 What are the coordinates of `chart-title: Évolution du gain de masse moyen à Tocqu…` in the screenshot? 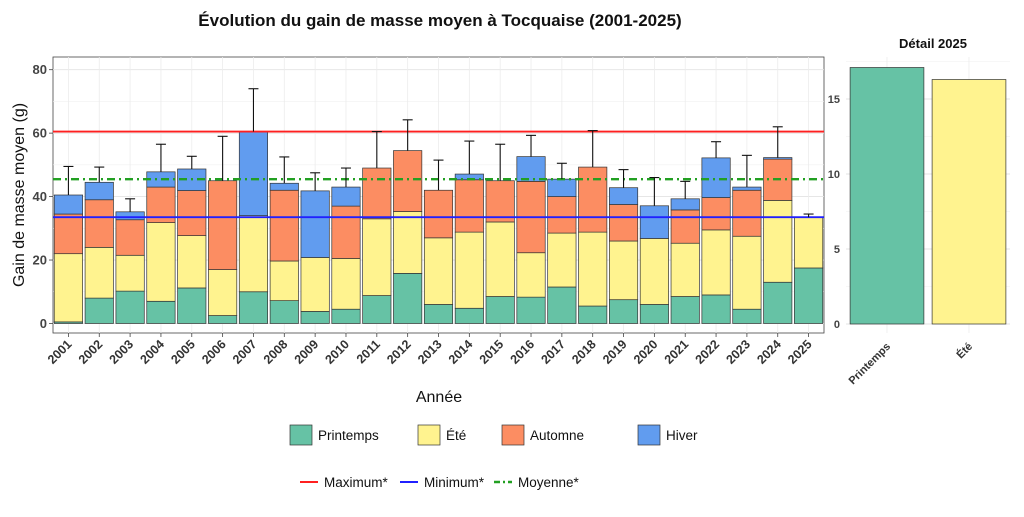 It's located at (439, 20).